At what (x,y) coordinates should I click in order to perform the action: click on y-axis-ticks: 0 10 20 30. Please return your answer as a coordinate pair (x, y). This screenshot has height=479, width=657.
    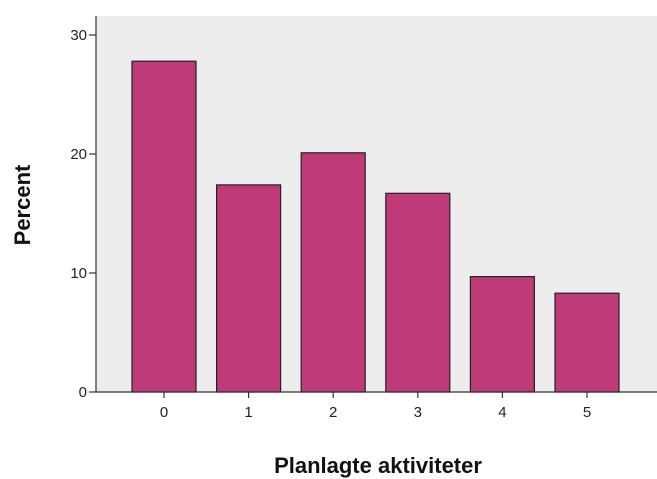
    Looking at the image, I should click on (83, 214).